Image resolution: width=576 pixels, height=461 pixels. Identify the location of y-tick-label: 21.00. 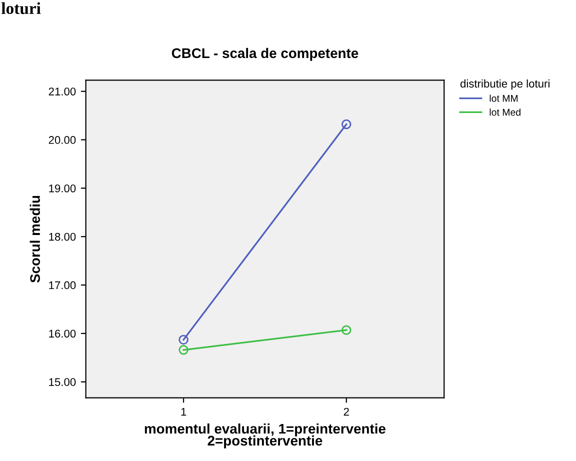
(62, 92).